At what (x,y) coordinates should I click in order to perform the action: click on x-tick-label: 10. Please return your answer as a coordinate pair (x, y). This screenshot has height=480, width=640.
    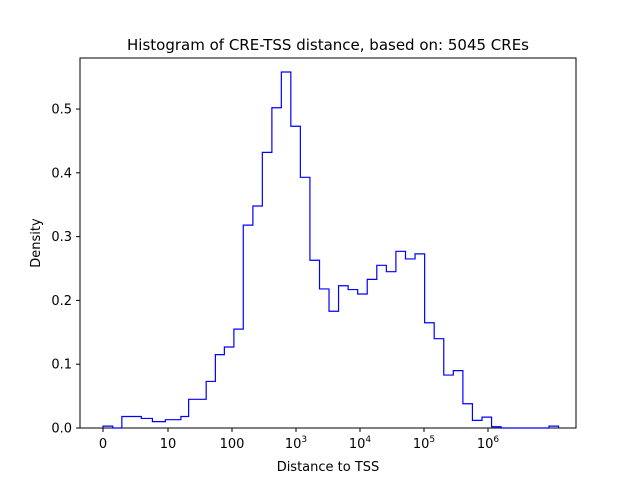
    Looking at the image, I should click on (168, 444).